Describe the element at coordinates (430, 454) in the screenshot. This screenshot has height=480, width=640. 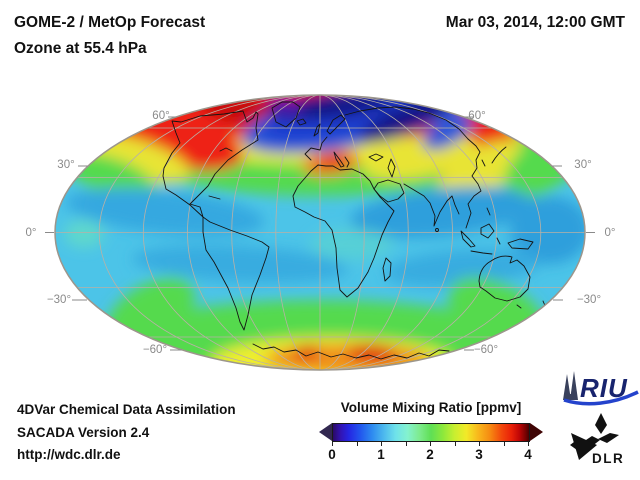
I see `colorbar-label-2: 2` at that location.